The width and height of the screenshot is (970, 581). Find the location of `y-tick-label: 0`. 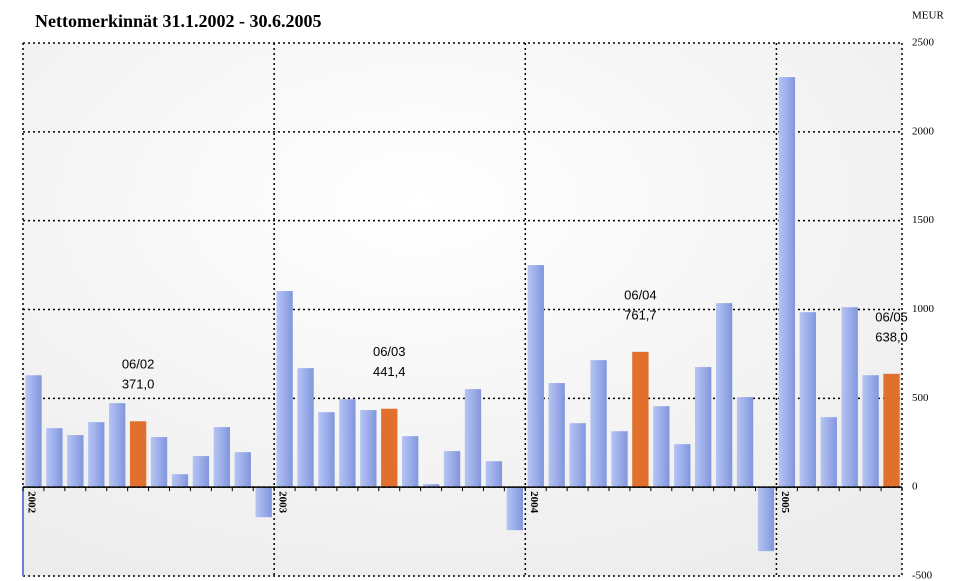

y-tick-label: 0 is located at coordinates (915, 487).